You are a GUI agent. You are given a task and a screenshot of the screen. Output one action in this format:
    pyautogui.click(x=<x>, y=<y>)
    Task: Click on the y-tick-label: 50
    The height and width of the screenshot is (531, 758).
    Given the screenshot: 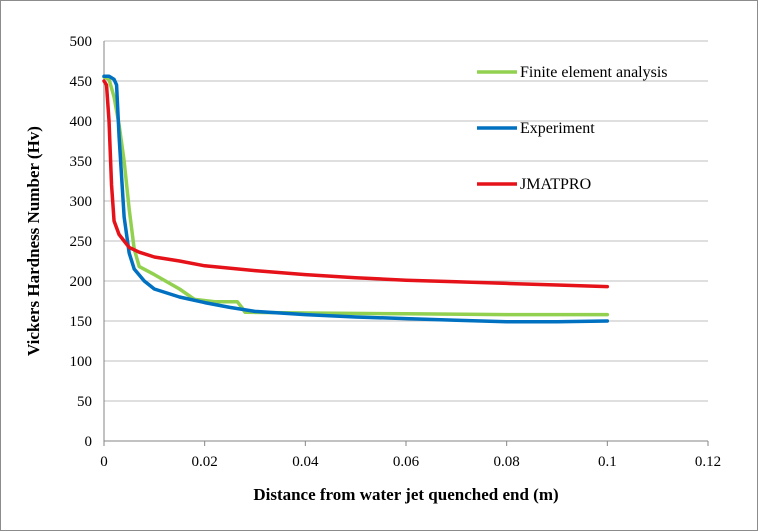 What is the action you would take?
    pyautogui.click(x=84, y=402)
    